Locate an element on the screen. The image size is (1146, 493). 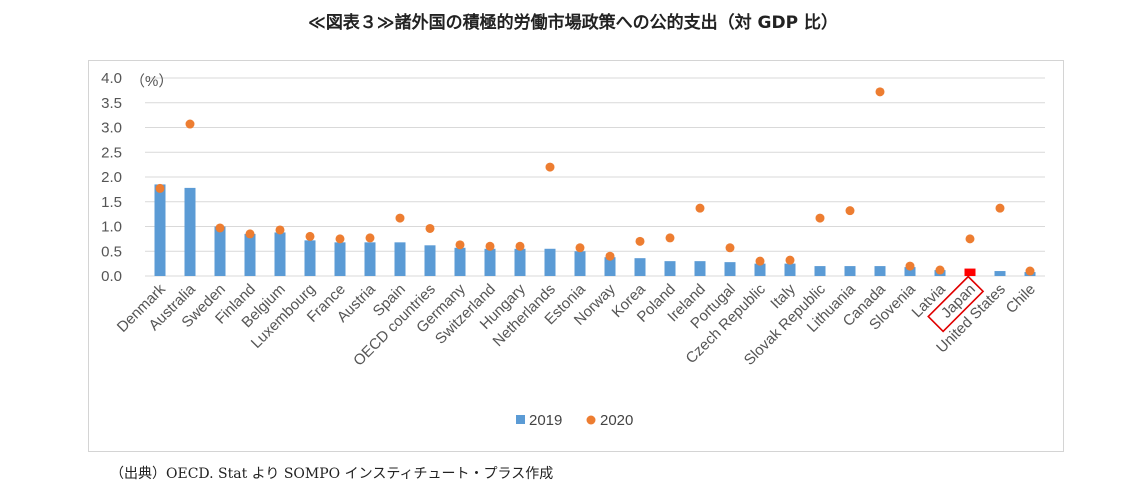
bar-2019-slovenia is located at coordinates (910, 271).